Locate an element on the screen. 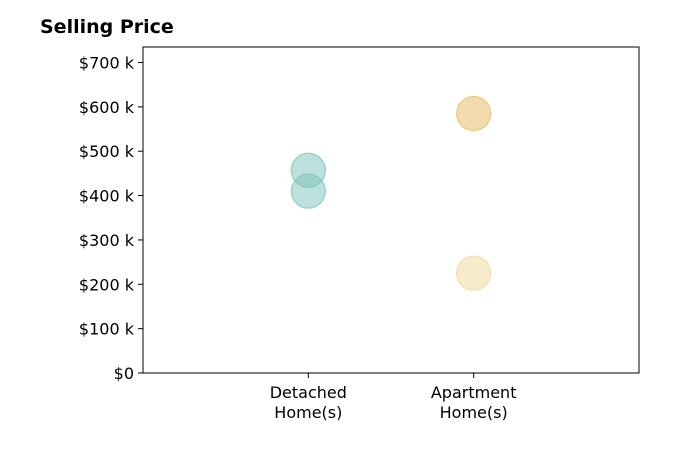 The image size is (679, 462). x-tick-label: Apartment is located at coordinates (474, 392).